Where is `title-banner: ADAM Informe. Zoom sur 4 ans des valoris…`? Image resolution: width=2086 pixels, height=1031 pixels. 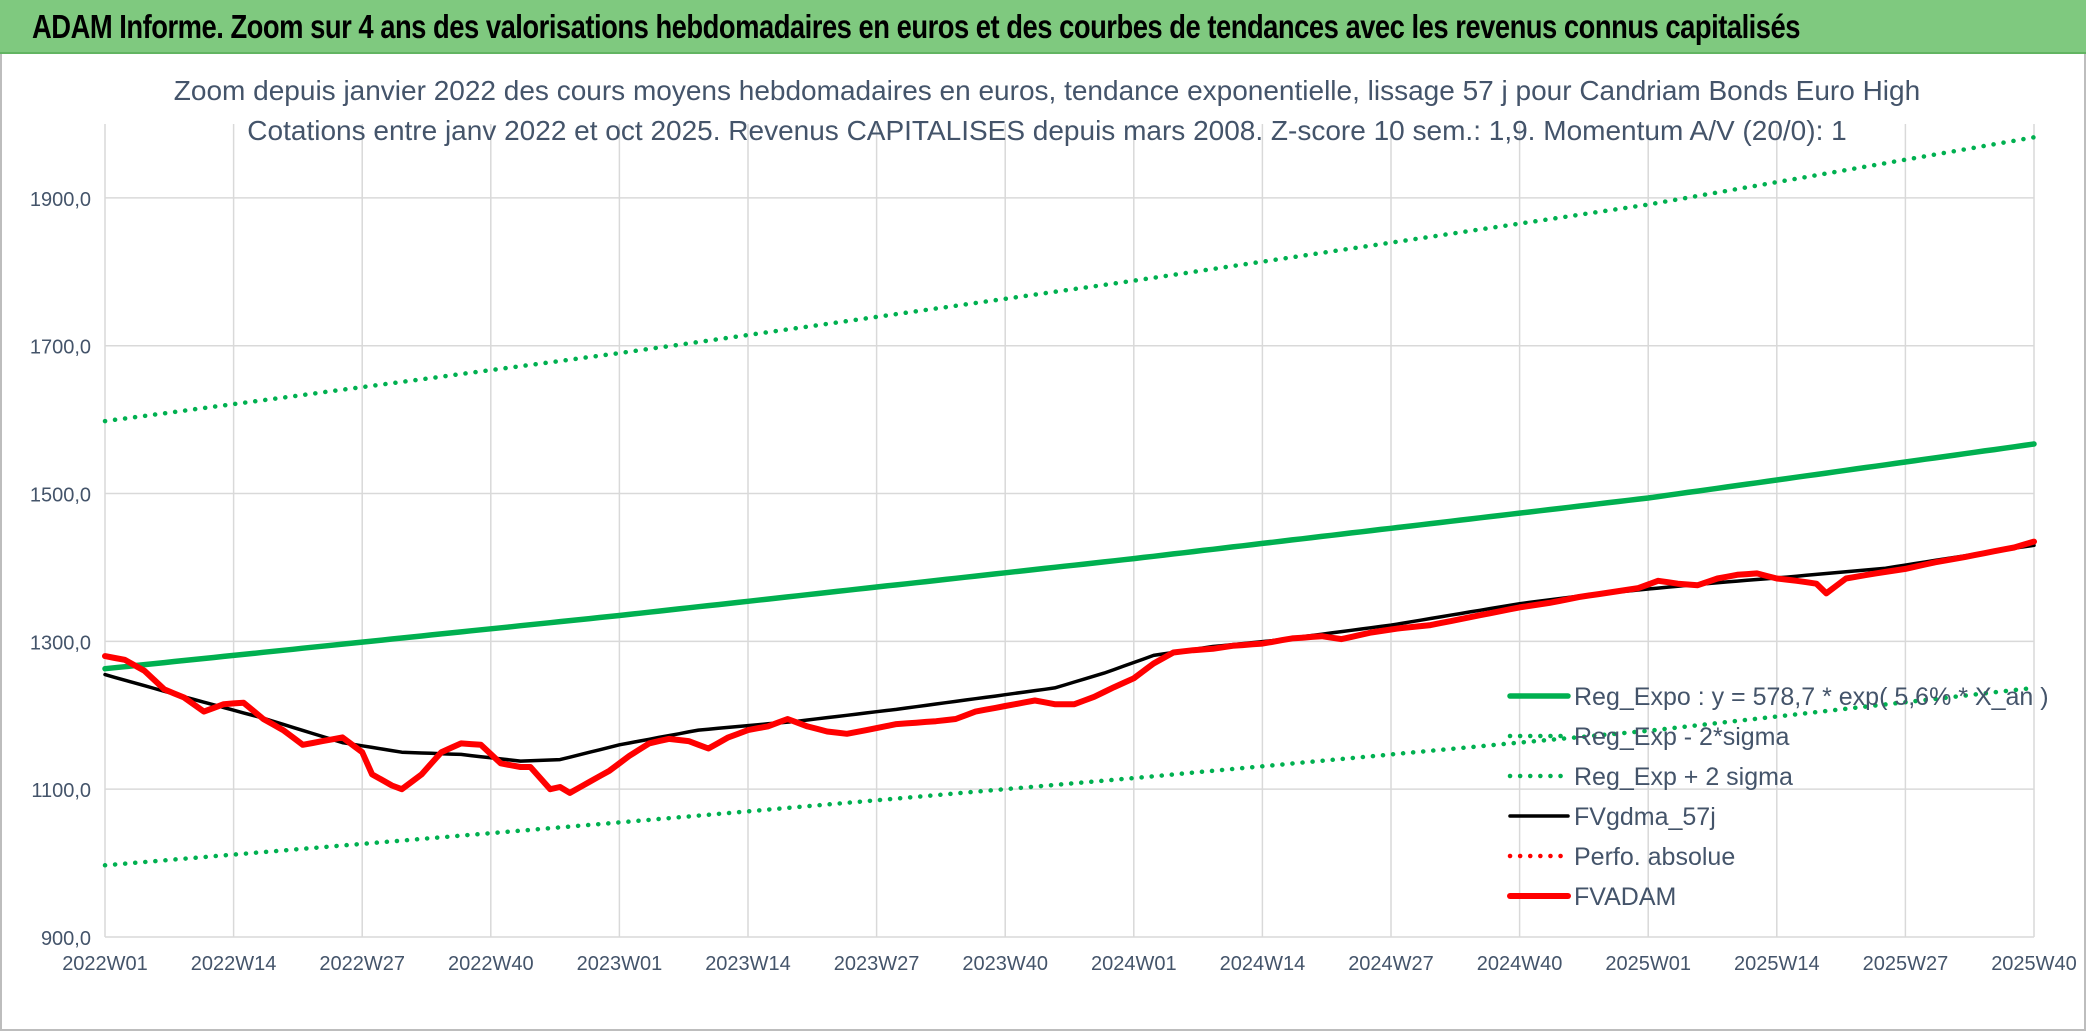
title-banner: ADAM Informe. Zoom sur 4 ans des valoris… is located at coordinates (1043, 27).